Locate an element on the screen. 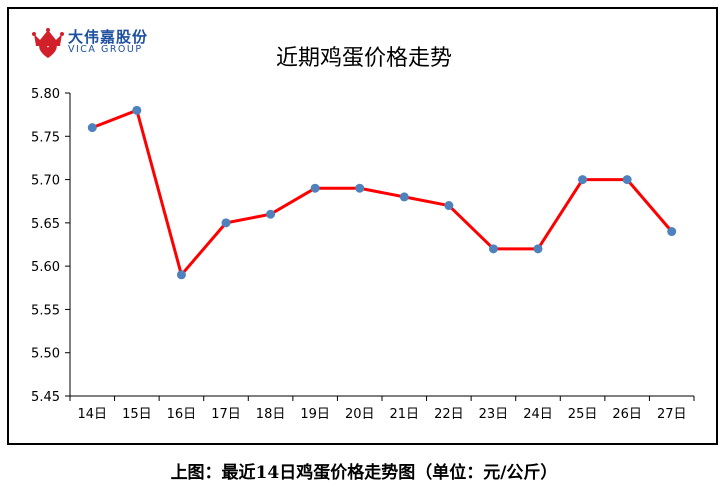 The image size is (728, 487). x-tick-label: 19日 is located at coordinates (315, 414).